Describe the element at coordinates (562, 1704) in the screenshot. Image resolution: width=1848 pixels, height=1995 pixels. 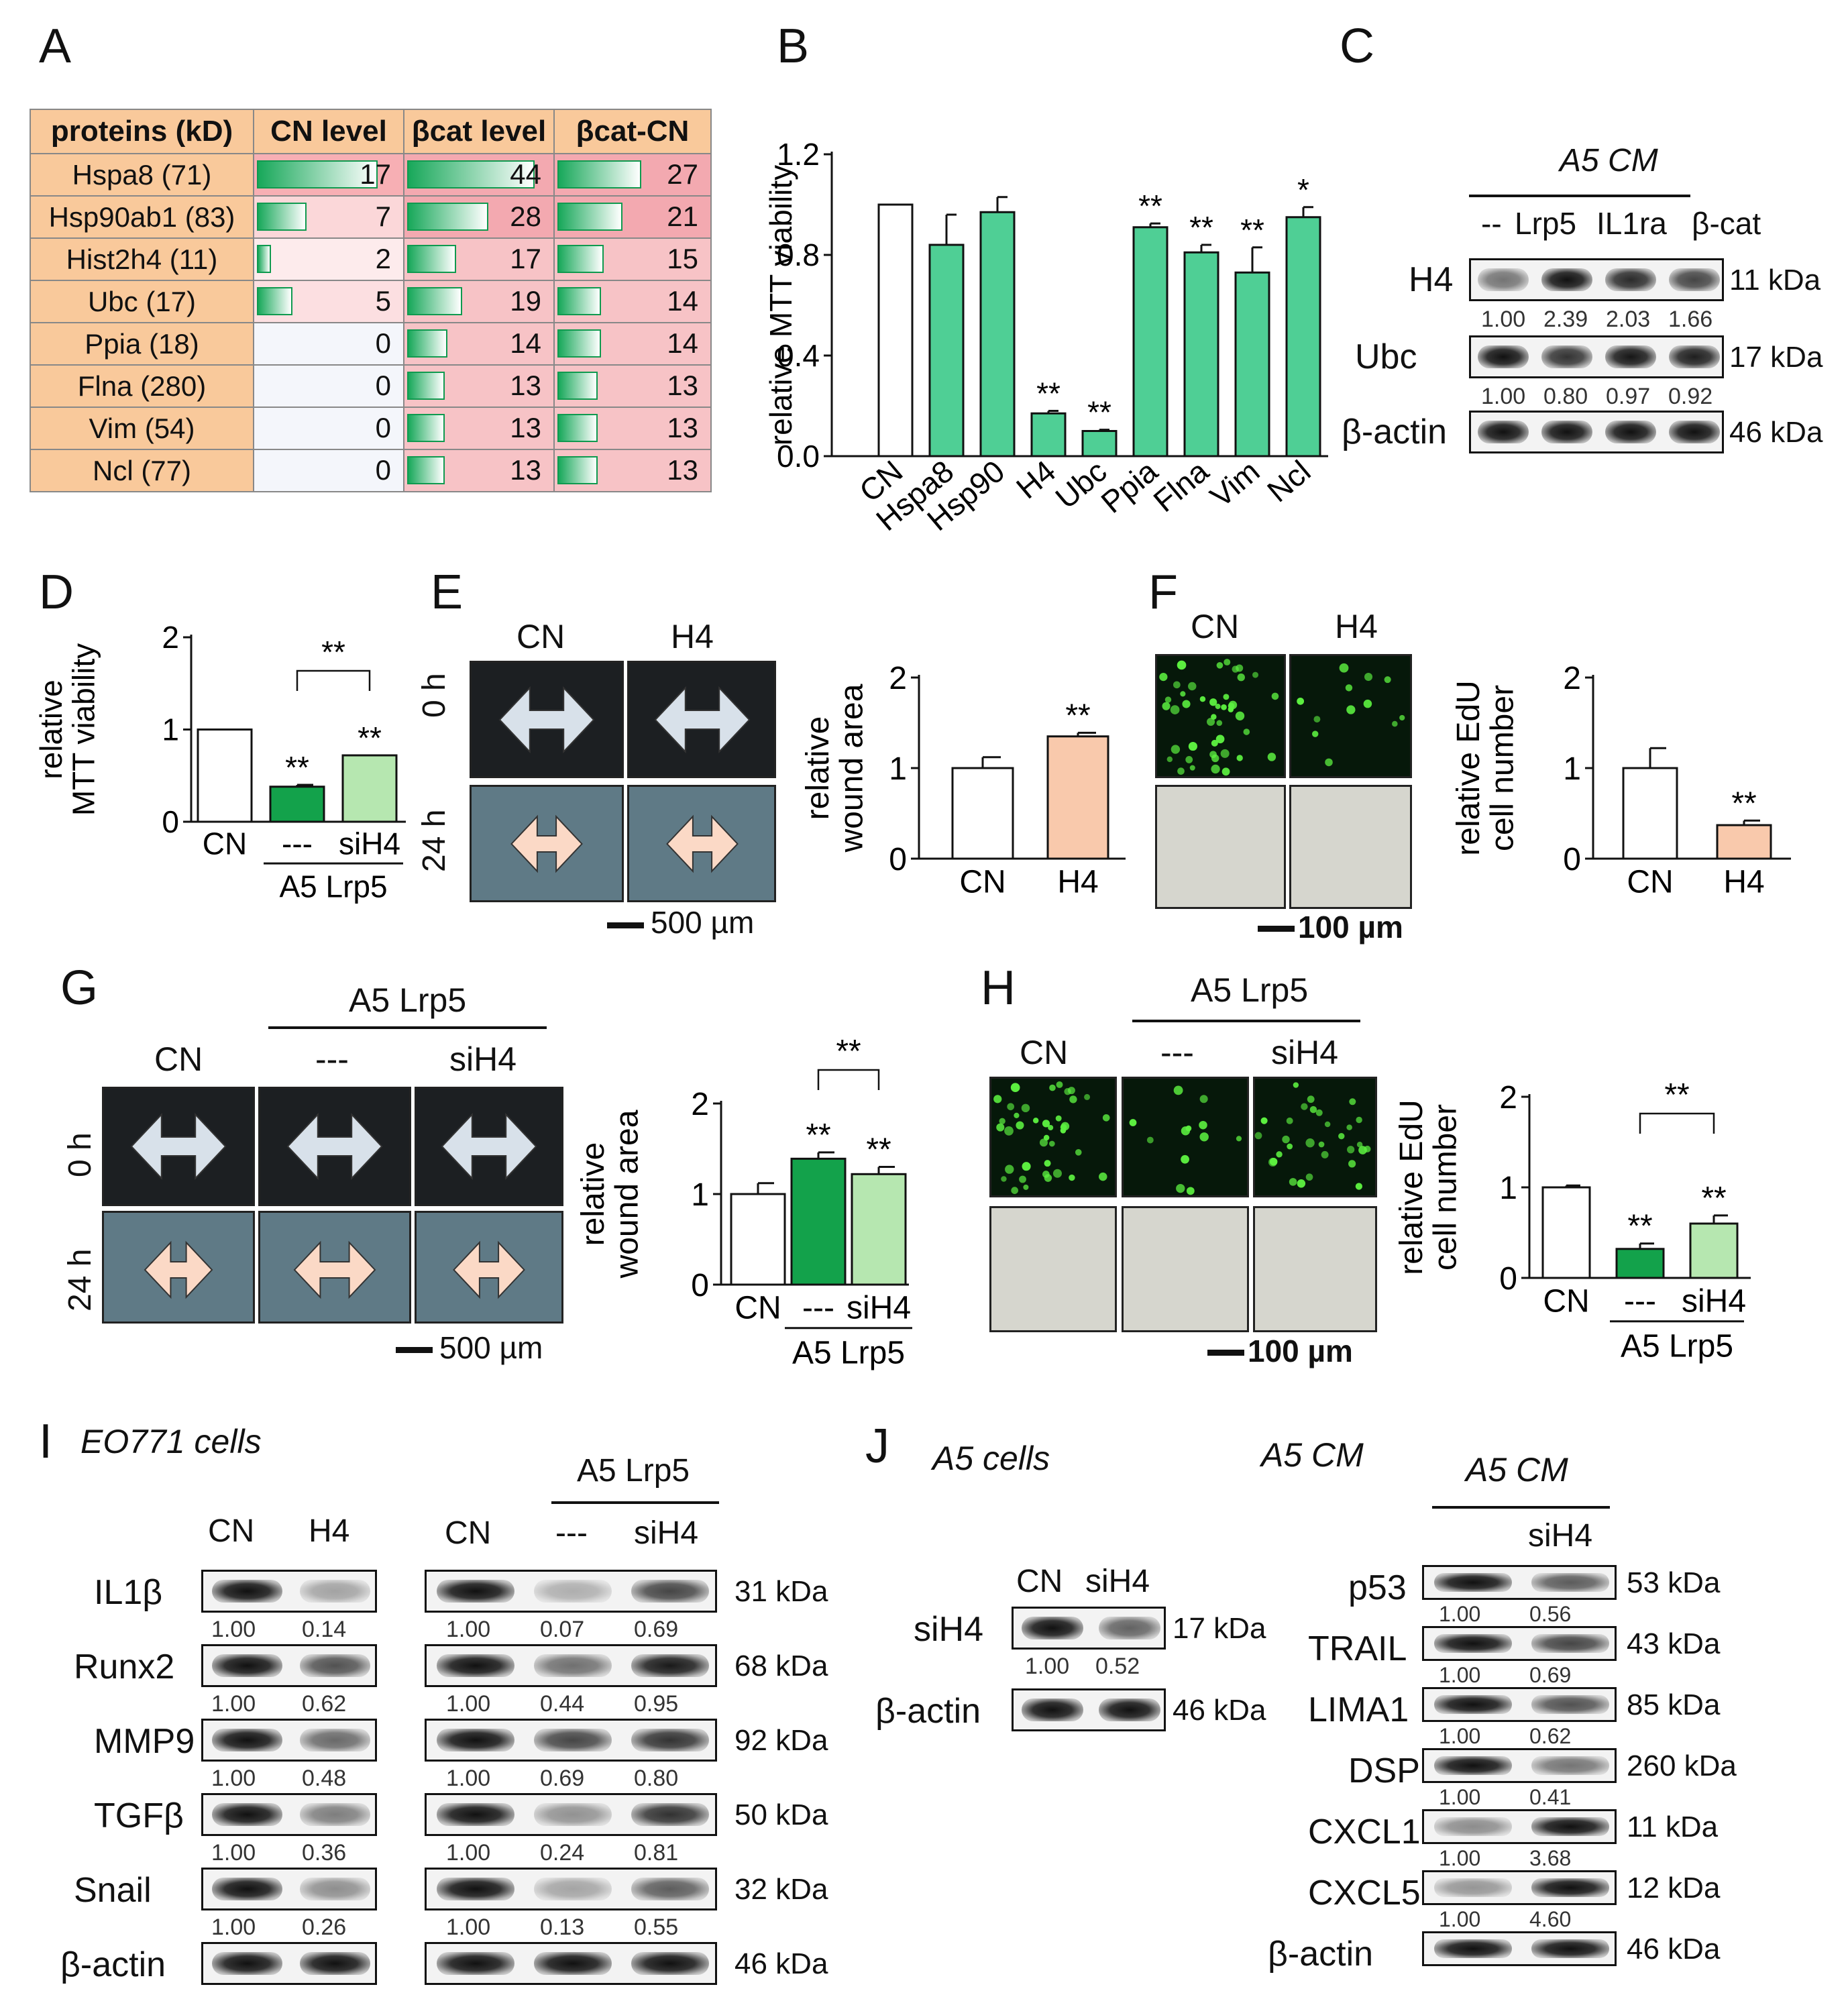
I see `quant-value: 0.44` at that location.